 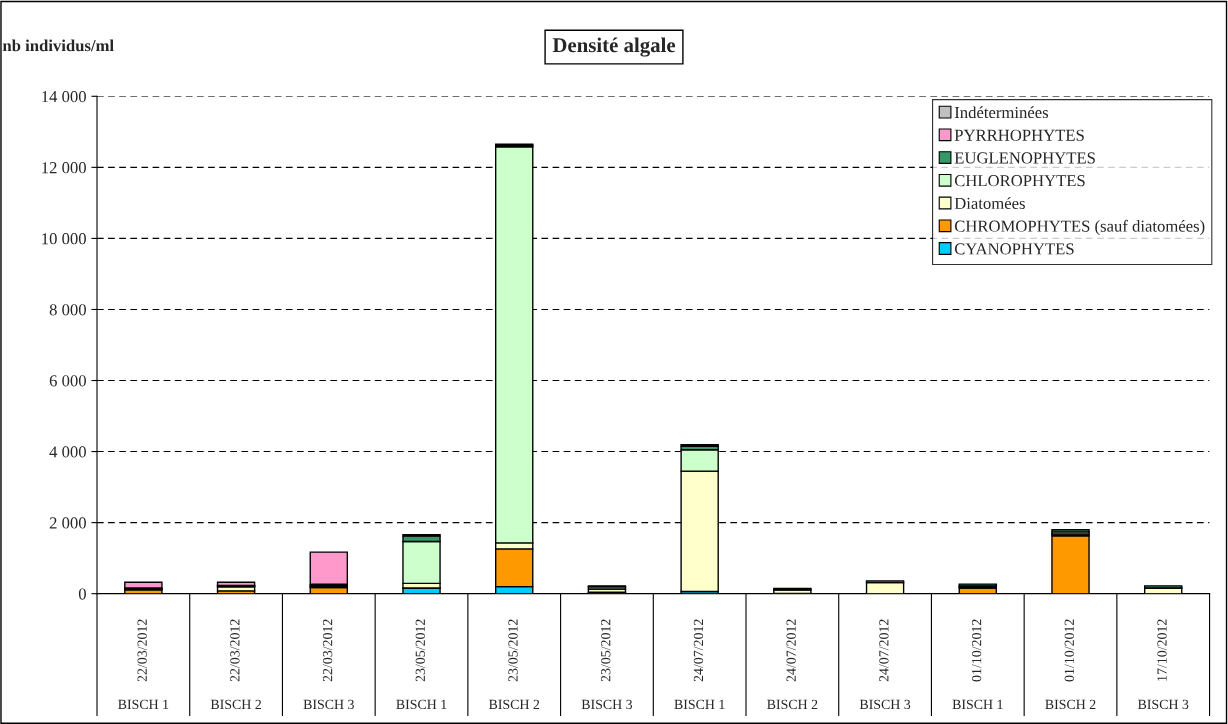 What do you see at coordinates (1014, 249) in the screenshot?
I see `legend-label: CYANOPHYTES` at bounding box center [1014, 249].